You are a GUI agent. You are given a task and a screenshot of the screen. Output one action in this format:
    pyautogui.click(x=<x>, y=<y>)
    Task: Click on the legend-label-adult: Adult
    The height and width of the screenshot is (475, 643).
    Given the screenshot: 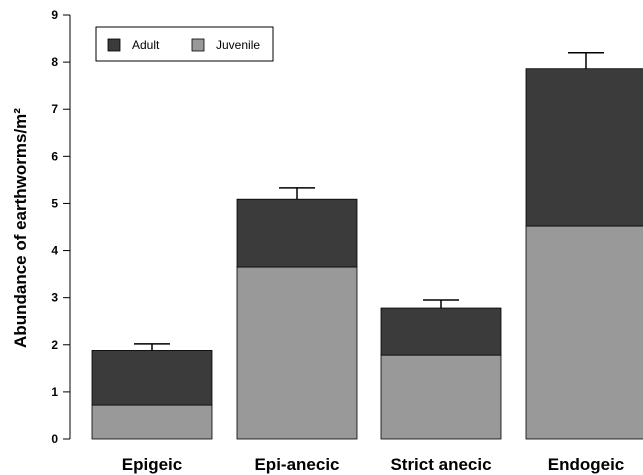 What is the action you would take?
    pyautogui.click(x=146, y=45)
    